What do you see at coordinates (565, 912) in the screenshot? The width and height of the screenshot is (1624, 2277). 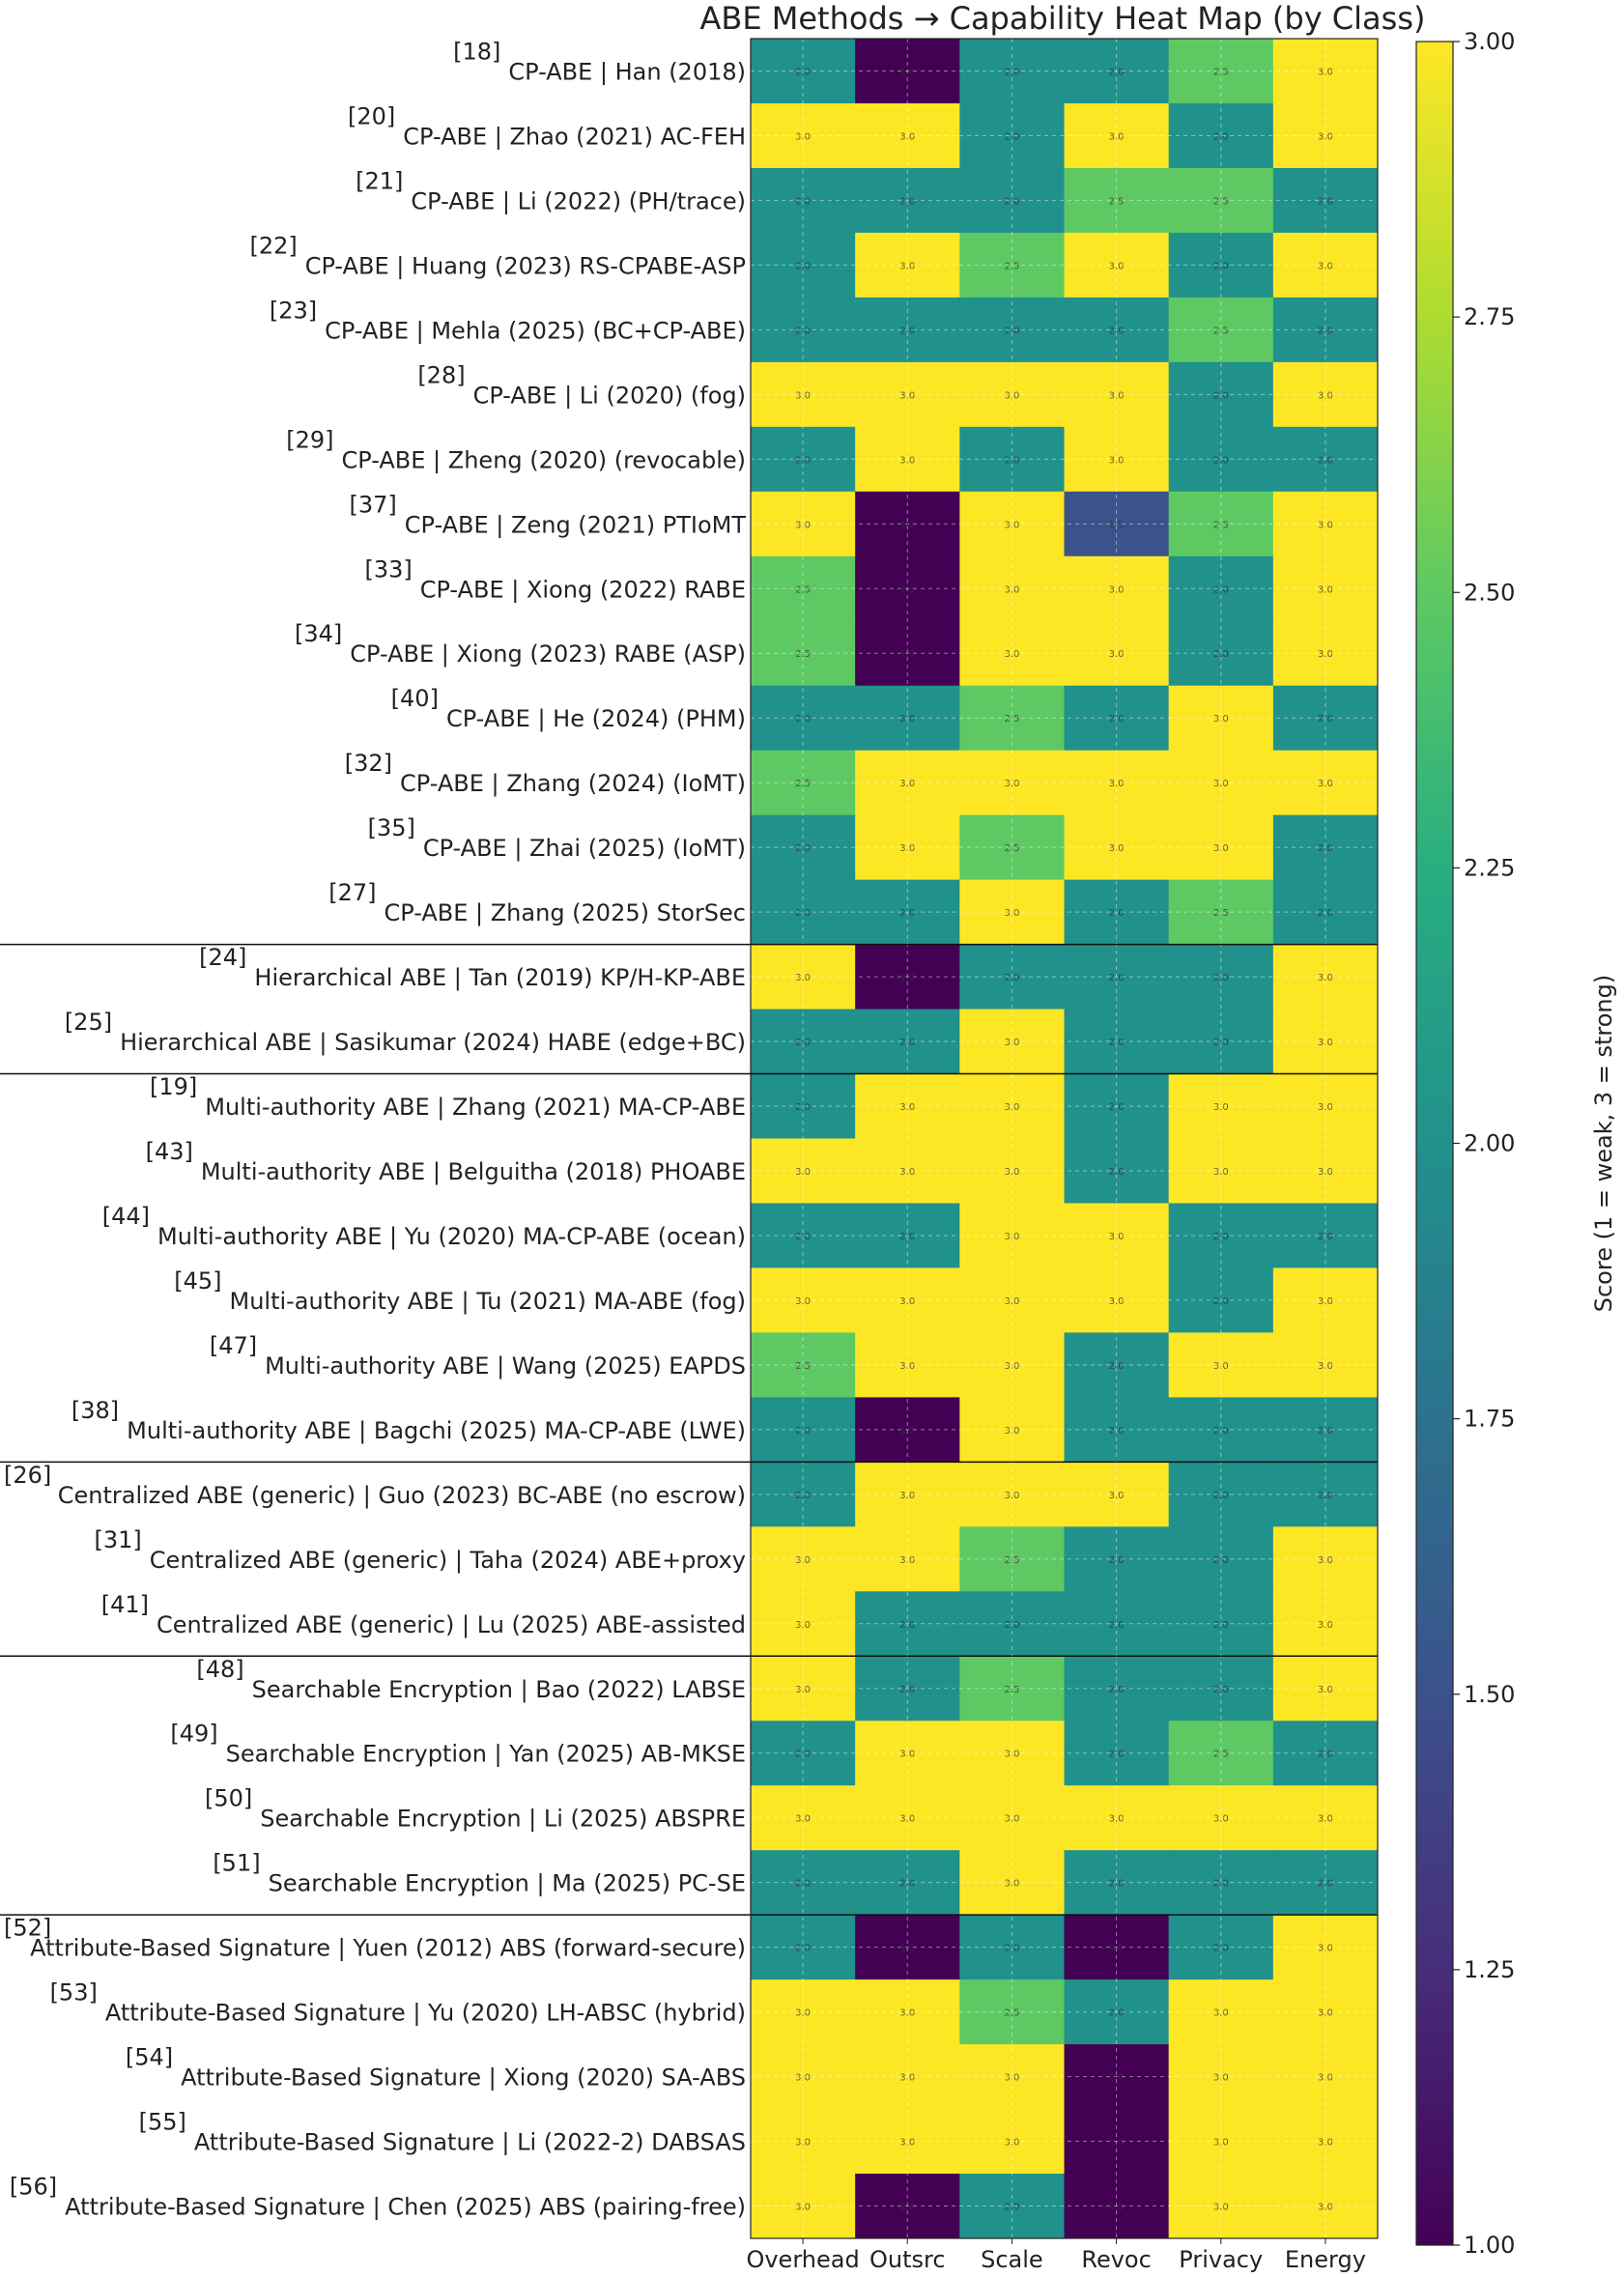 I see `row-label: CP-ABE | Zhang (2025) StorSec` at bounding box center [565, 912].